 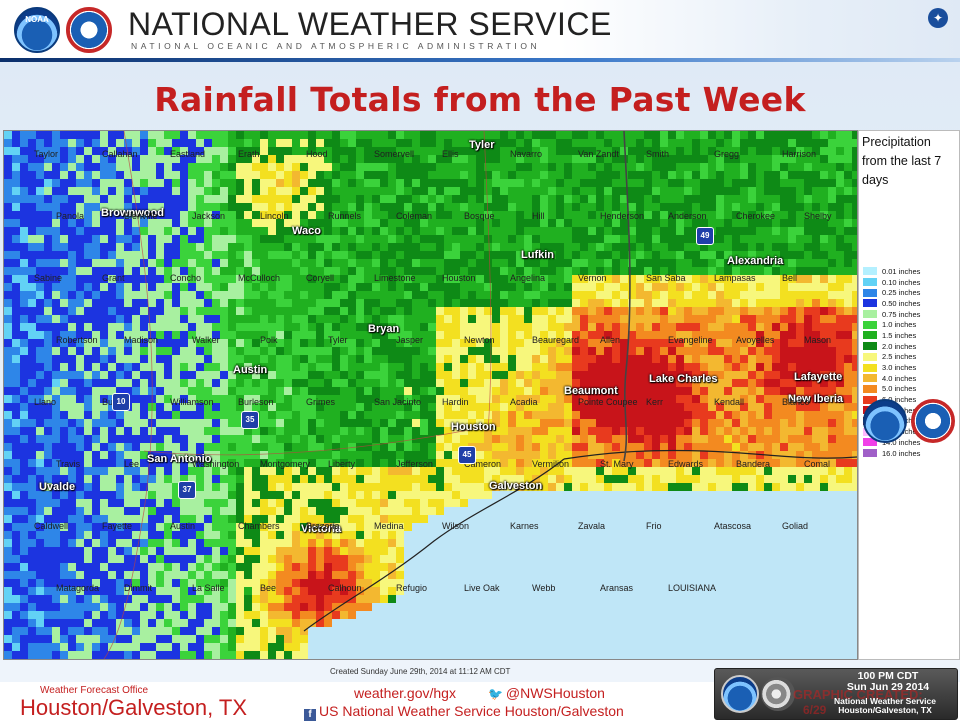 I want to click on map-county-label: Smith, so click(x=657, y=154).